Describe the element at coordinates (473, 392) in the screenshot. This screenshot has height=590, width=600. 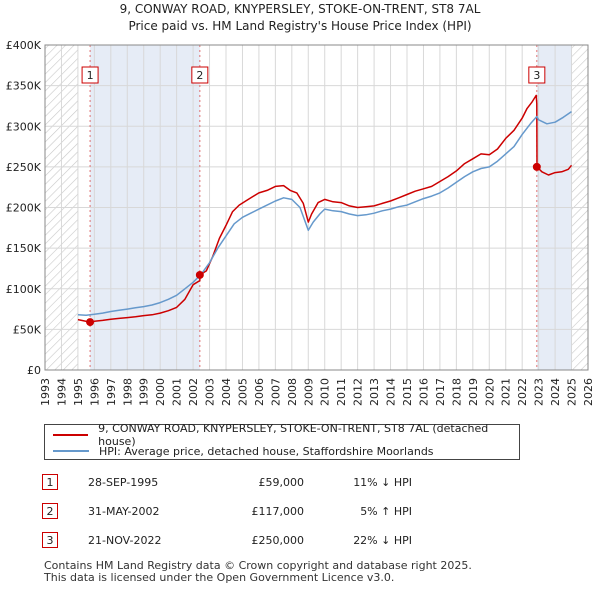
I see `x-tick-label: 2019` at that location.